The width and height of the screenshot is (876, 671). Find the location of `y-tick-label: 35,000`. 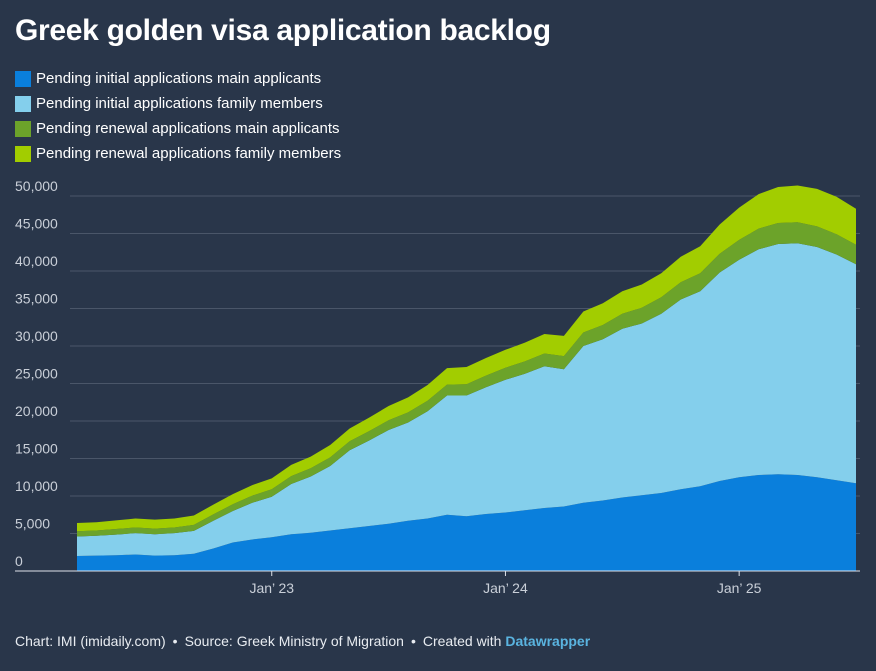

y-tick-label: 35,000 is located at coordinates (36, 299).